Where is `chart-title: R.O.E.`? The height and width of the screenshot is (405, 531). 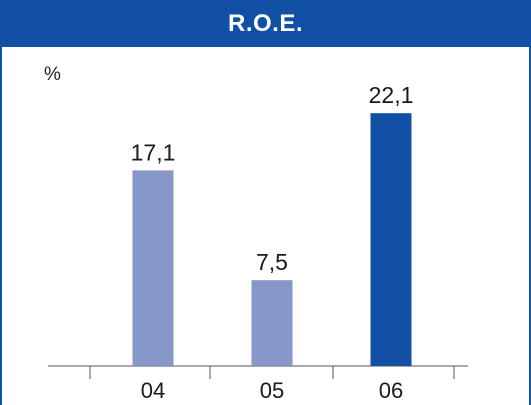
chart-title: R.O.E. is located at coordinates (265, 23).